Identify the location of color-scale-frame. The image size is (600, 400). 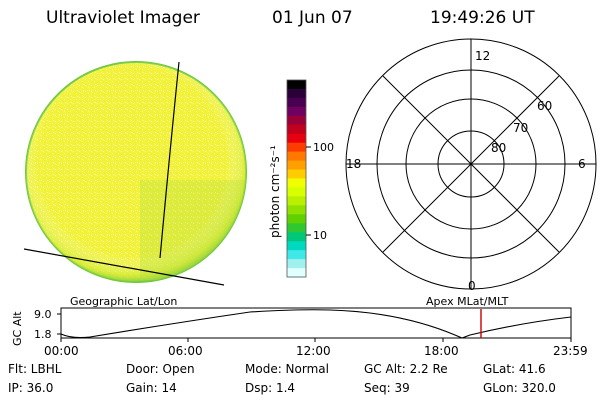
(296, 178).